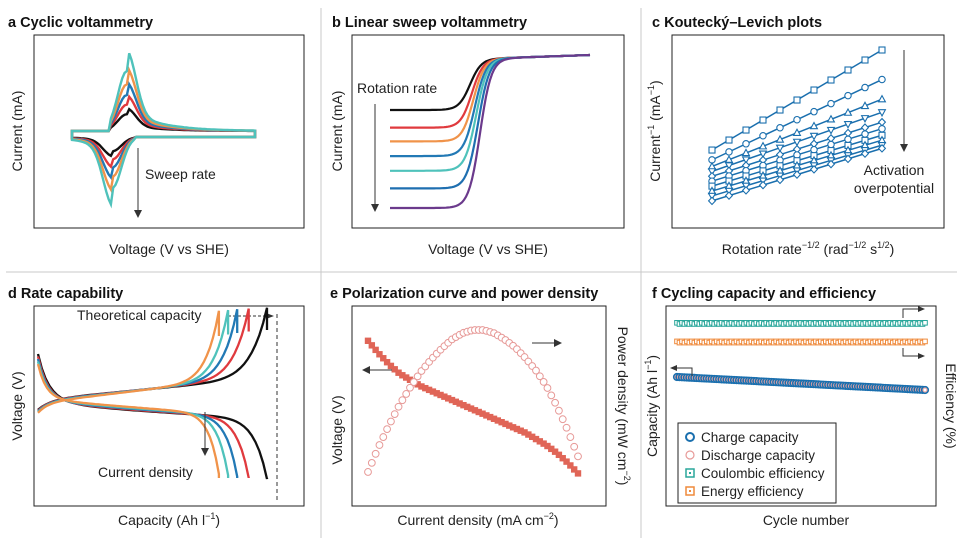 The image size is (963, 545). I want to click on legend-marker-charge-capacity, so click(690, 437).